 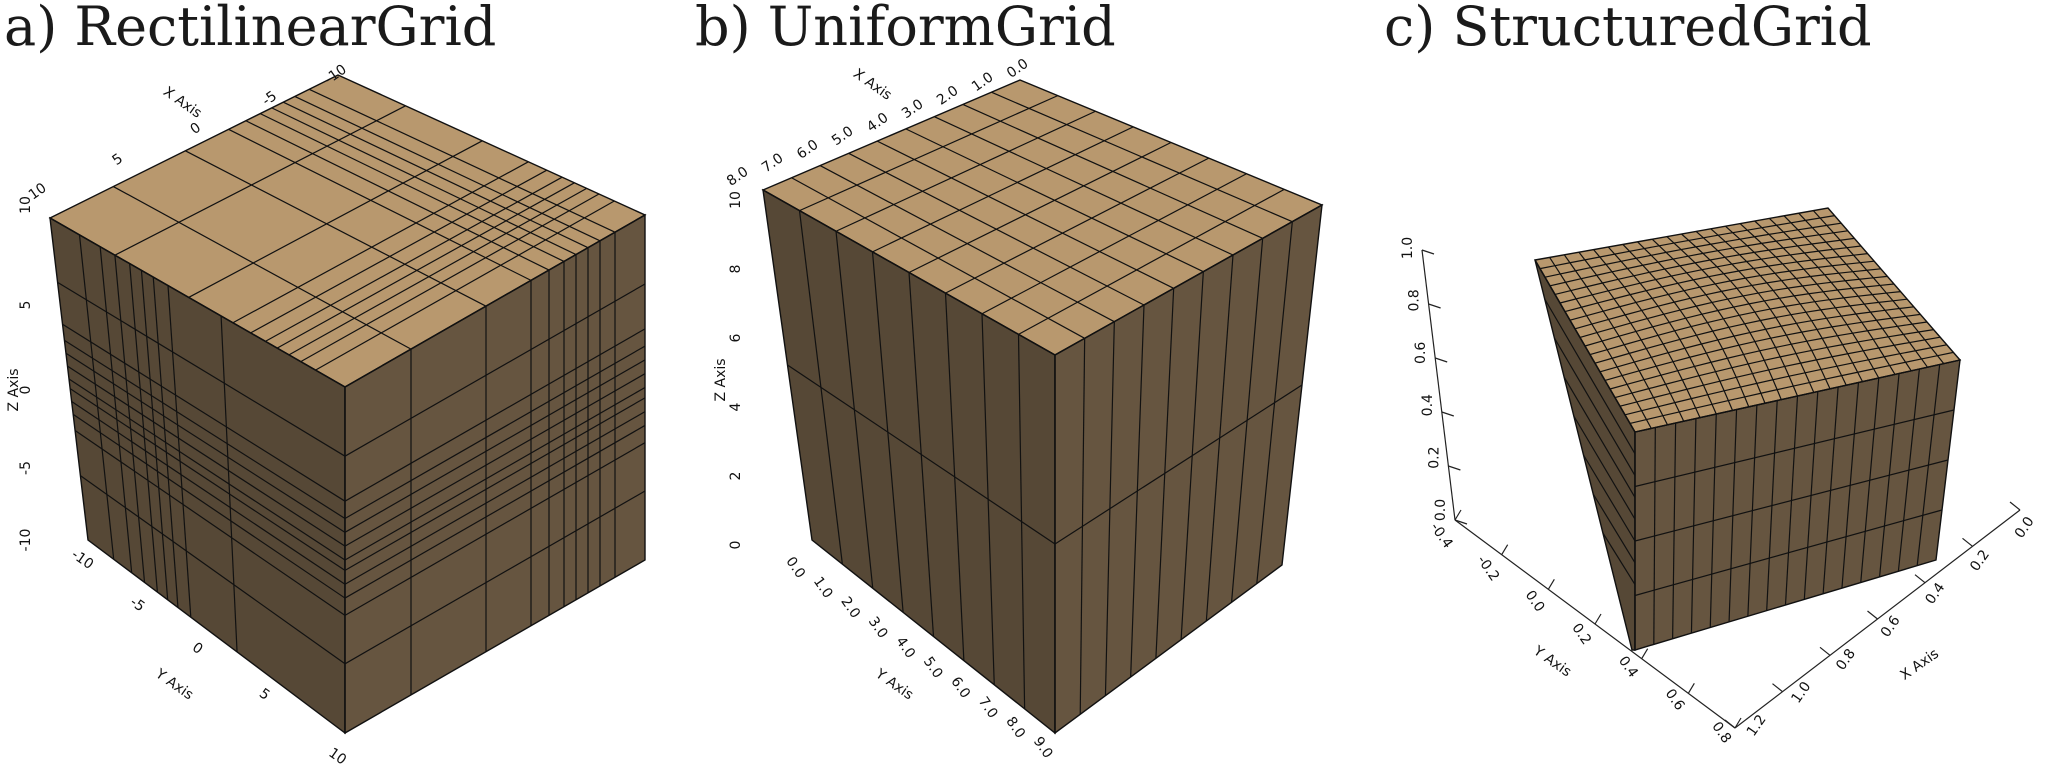 What do you see at coordinates (137, 604) in the screenshot?
I see `y-tick-label: -5` at bounding box center [137, 604].